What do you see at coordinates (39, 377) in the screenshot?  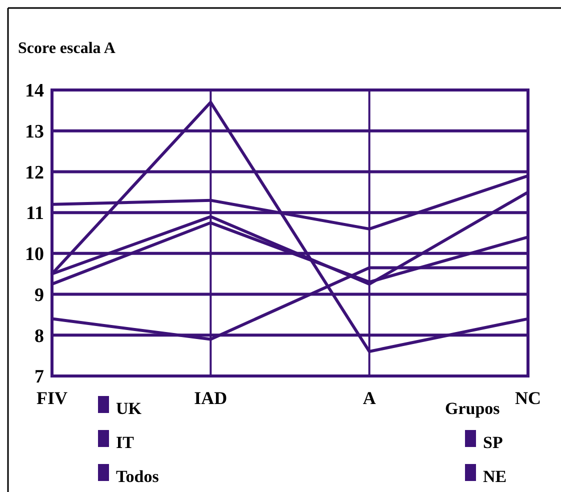 I see `y-tick-label: 7` at bounding box center [39, 377].